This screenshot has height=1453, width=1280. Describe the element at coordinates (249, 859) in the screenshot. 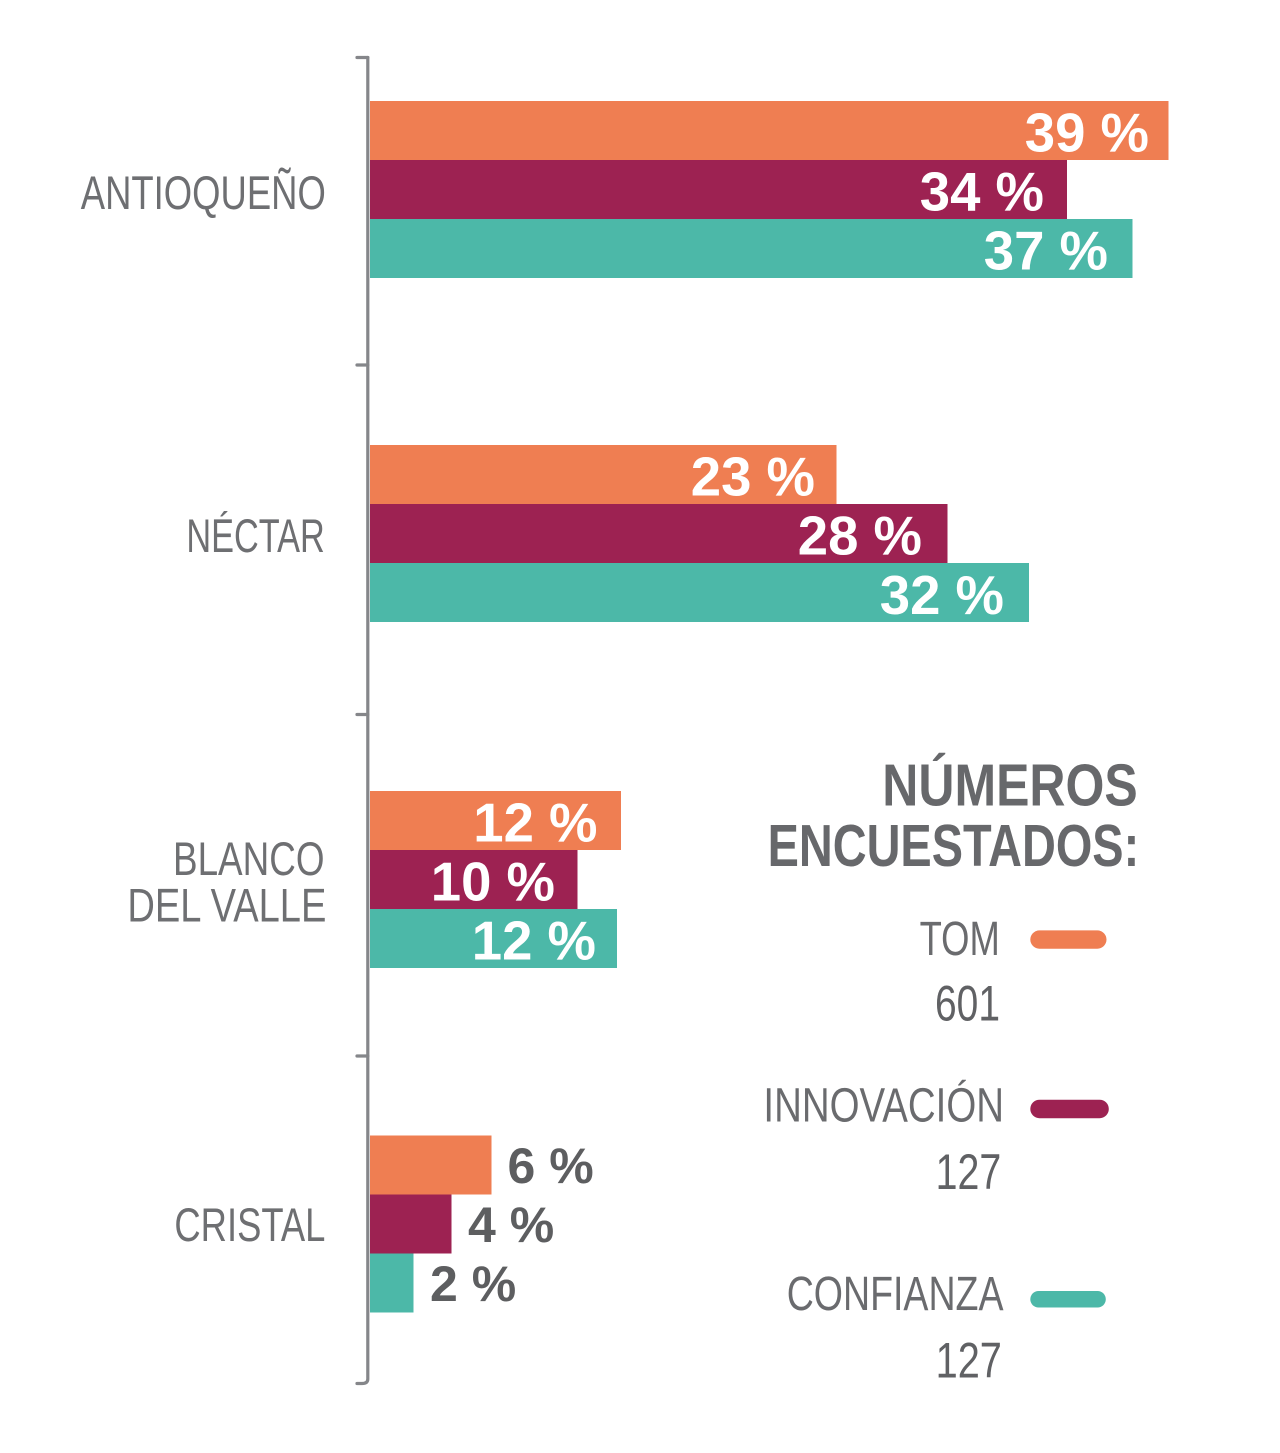

I see `svg-text: BLANCO` at that location.